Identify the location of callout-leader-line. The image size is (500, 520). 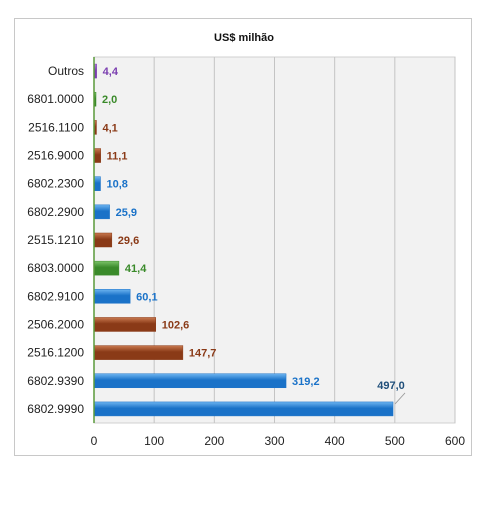
(400, 398).